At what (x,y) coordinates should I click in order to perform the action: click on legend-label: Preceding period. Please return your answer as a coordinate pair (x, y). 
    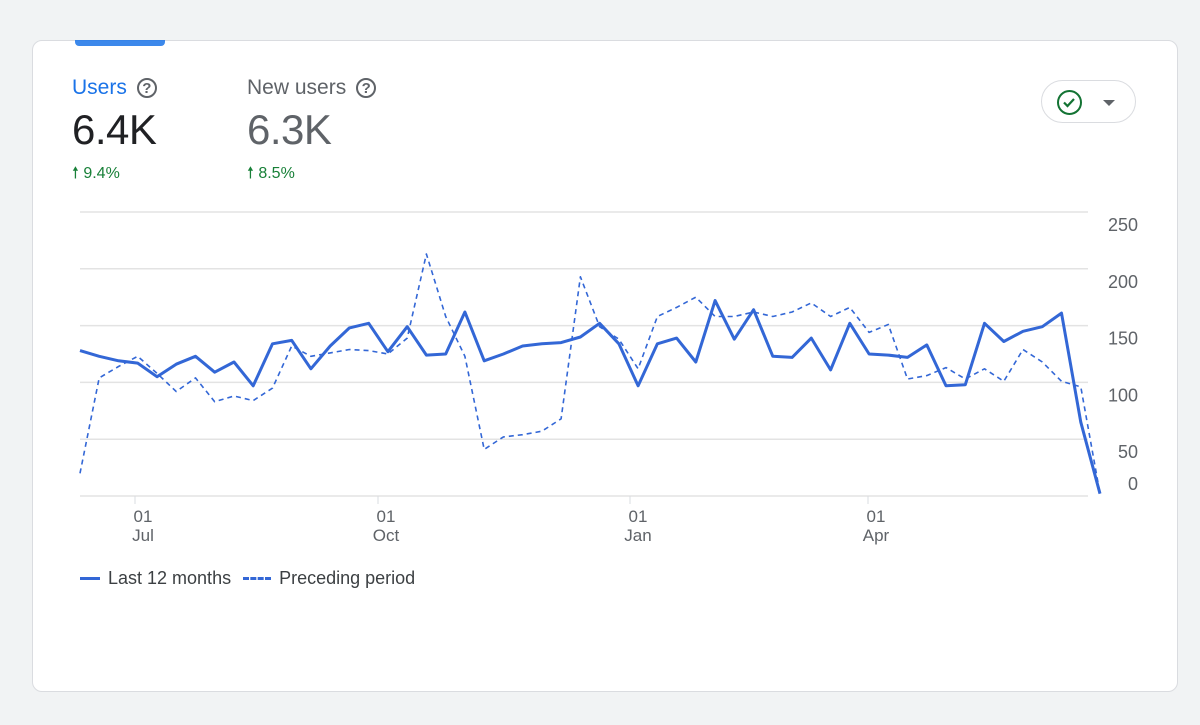
    Looking at the image, I should click on (347, 578).